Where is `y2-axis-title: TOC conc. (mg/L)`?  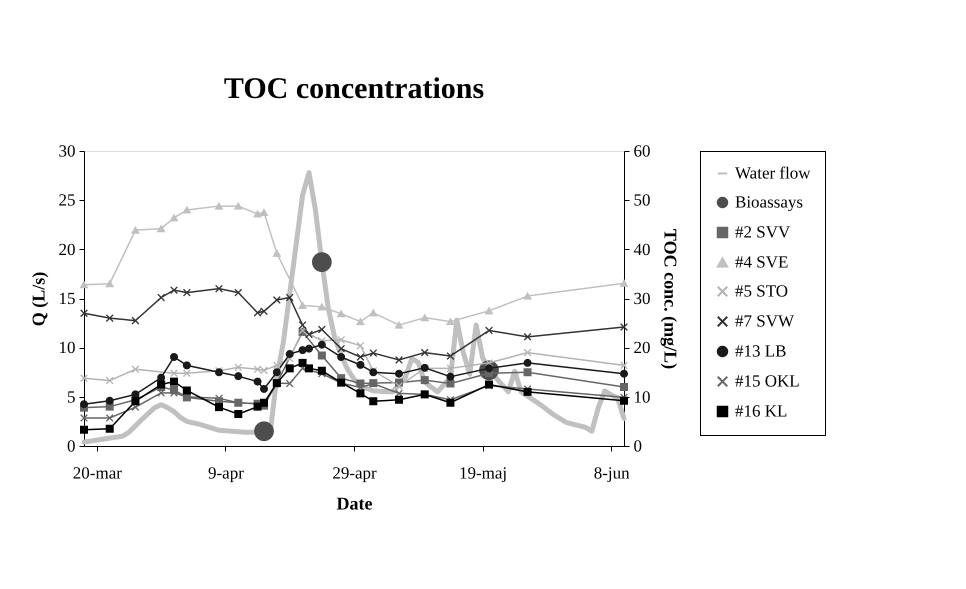 y2-axis-title: TOC conc. (mg/L) is located at coordinates (670, 299).